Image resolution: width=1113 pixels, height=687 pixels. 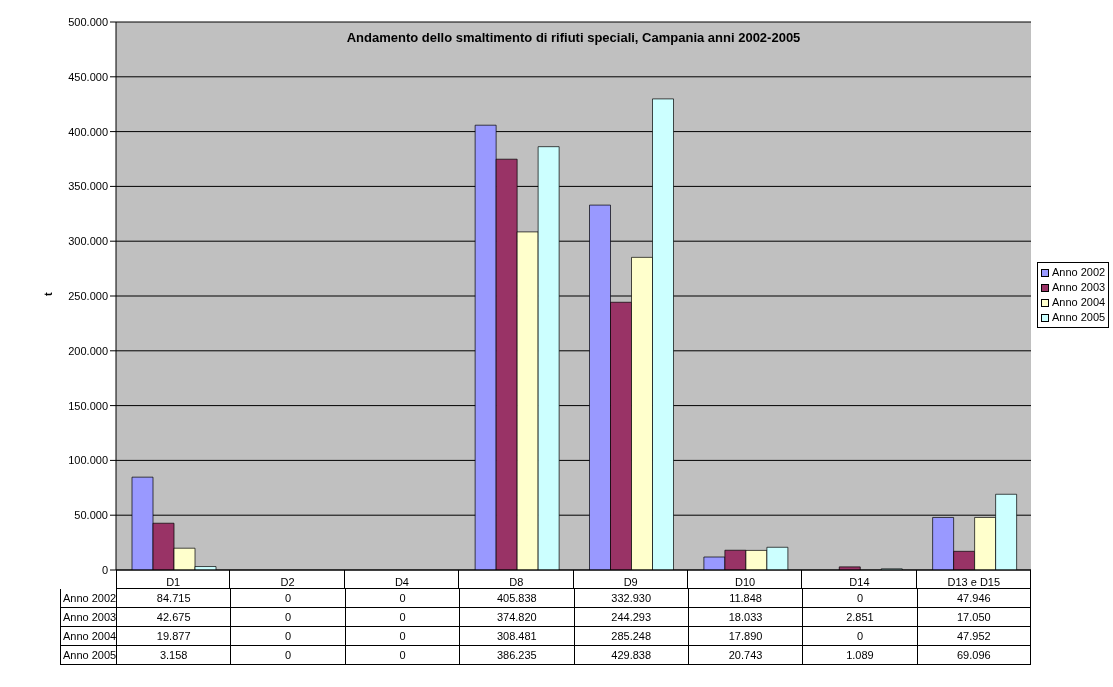 I want to click on legend-label: Anno 2005, so click(x=1079, y=317).